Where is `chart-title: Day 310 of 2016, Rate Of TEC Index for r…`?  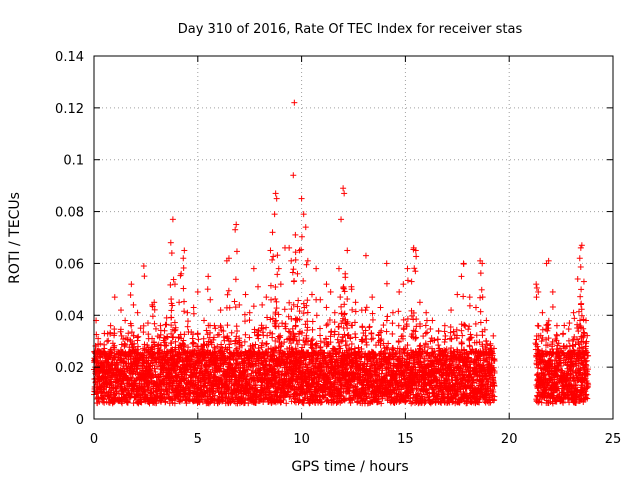
chart-title: Day 310 of 2016, Rate Of TEC Index for r… is located at coordinates (350, 29).